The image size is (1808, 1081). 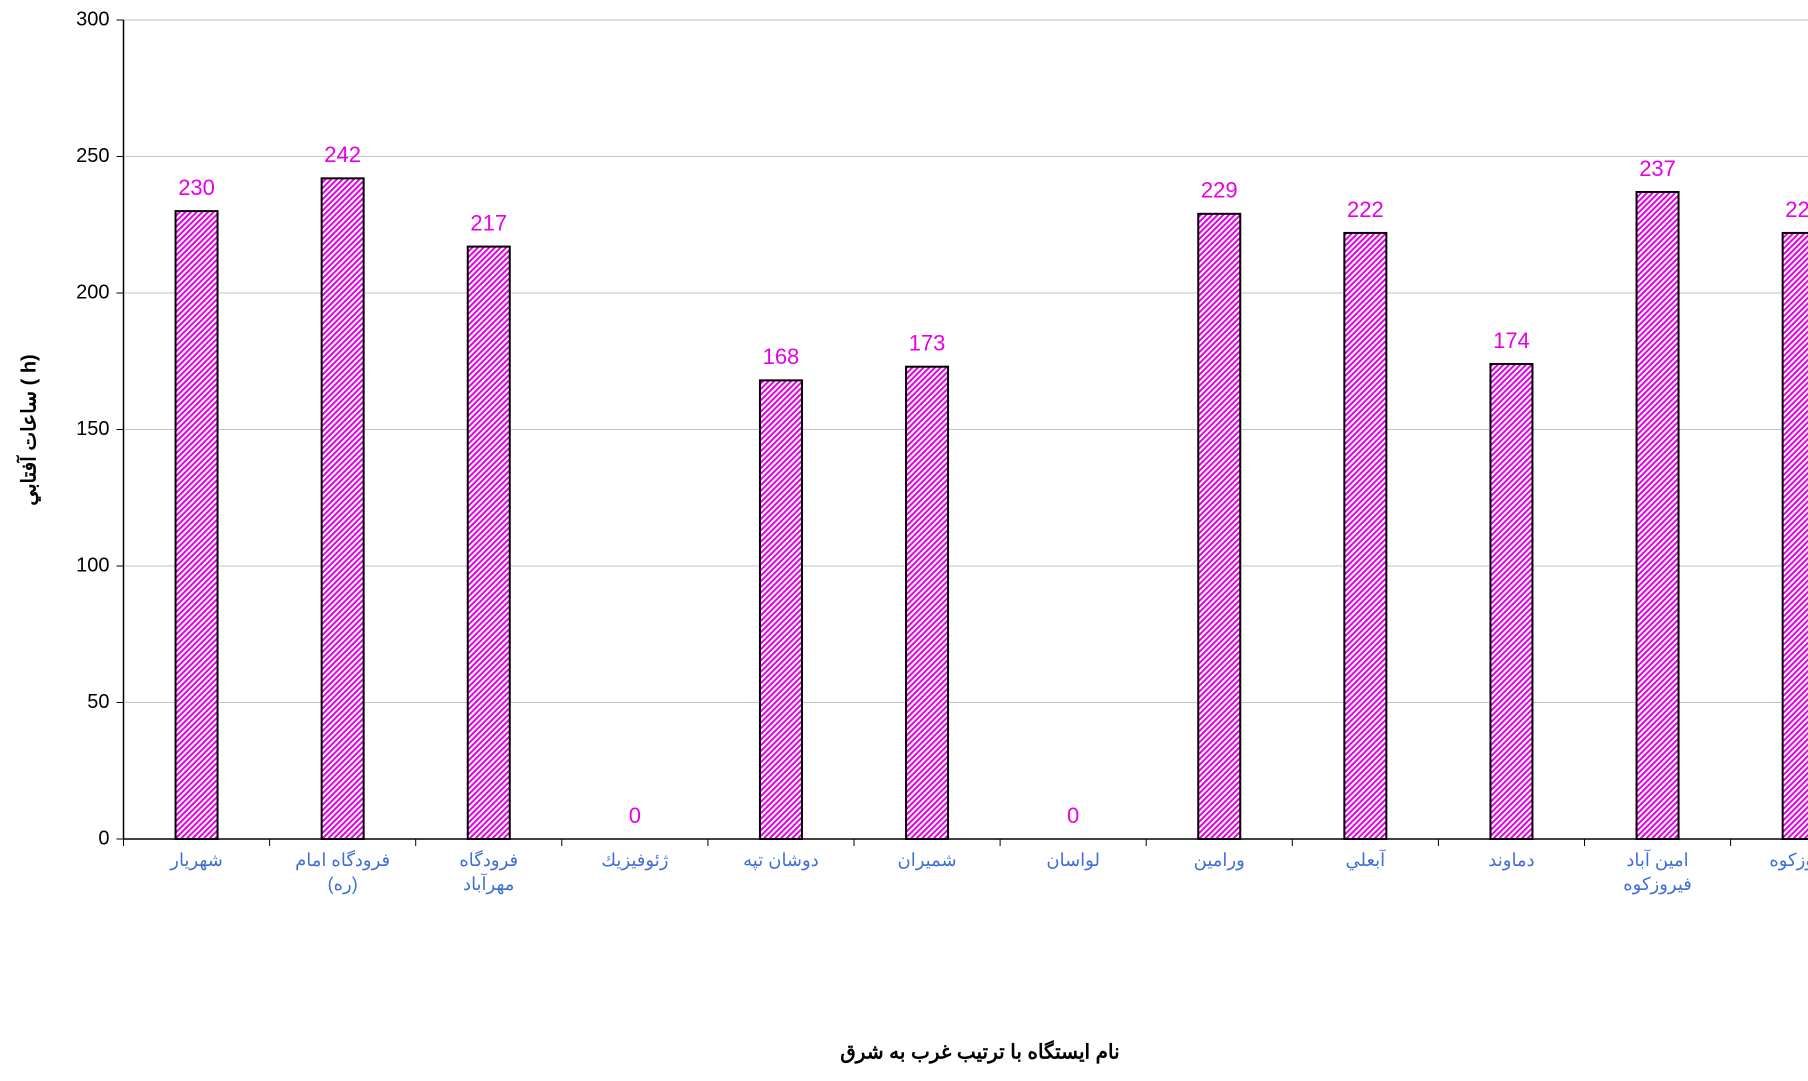 What do you see at coordinates (927, 343) in the screenshot?
I see `value-label: 173` at bounding box center [927, 343].